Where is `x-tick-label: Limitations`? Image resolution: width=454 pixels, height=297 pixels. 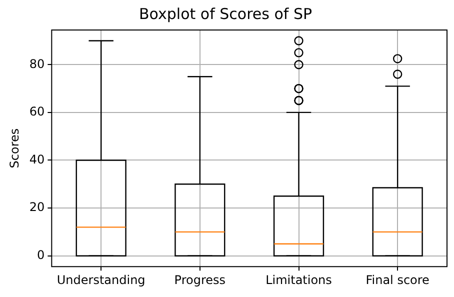
x-tick-label: Limitations is located at coordinates (299, 279).